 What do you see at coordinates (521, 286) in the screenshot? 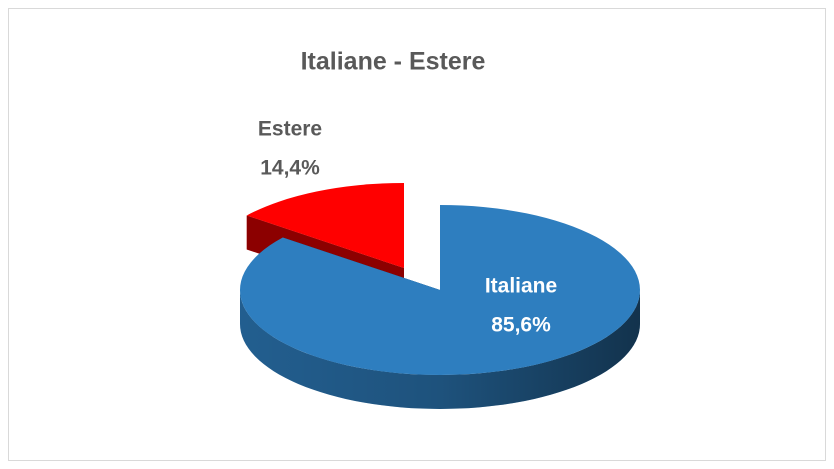
I see `data-label-category: Italiane` at bounding box center [521, 286].